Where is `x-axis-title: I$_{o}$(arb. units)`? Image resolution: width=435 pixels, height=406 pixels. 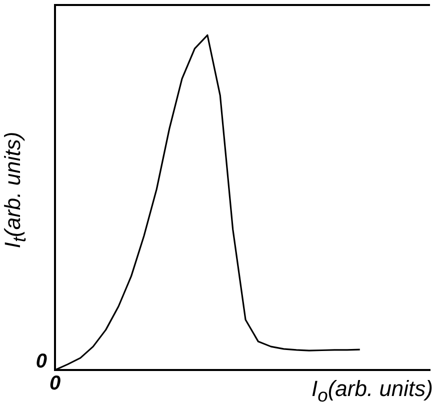 x-axis-title: I$_{o}$(arb. units) is located at coordinates (372, 391).